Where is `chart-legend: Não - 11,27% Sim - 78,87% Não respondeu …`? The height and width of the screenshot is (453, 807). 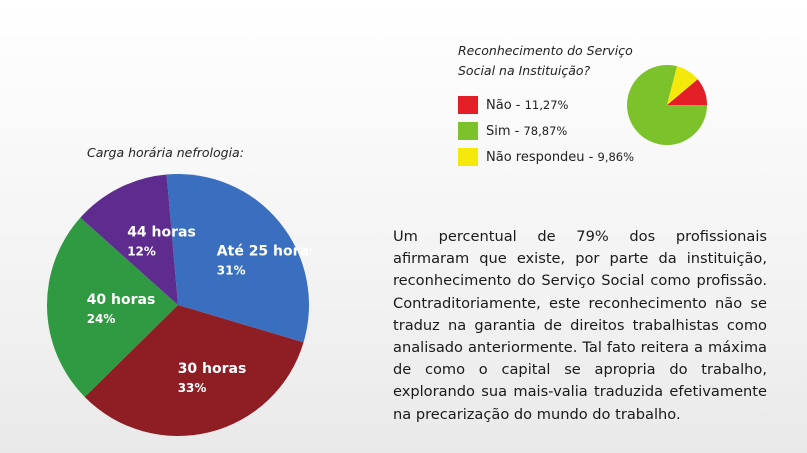 chart-legend: Não - 11,27% Sim - 78,87% Não respondeu … is located at coordinates (546, 131).